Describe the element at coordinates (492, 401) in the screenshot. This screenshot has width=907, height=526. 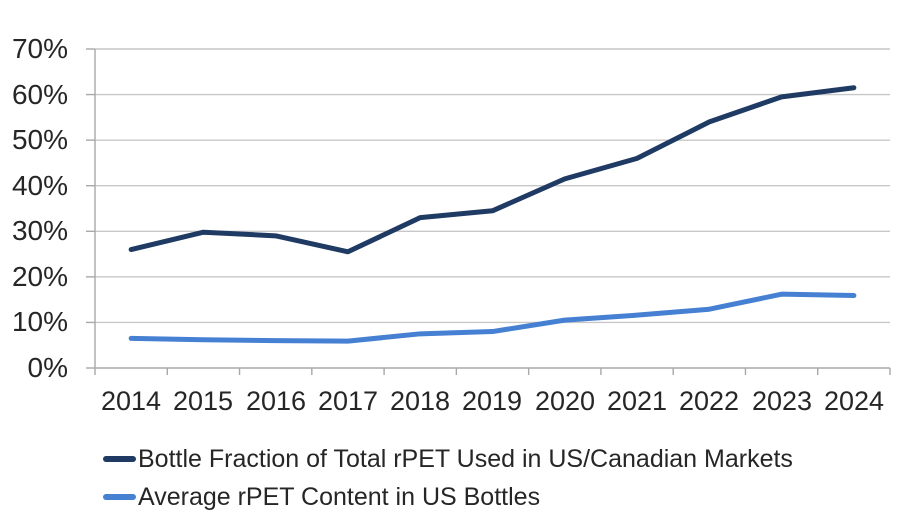
I see `x-tick-label-2019: 2019` at that location.